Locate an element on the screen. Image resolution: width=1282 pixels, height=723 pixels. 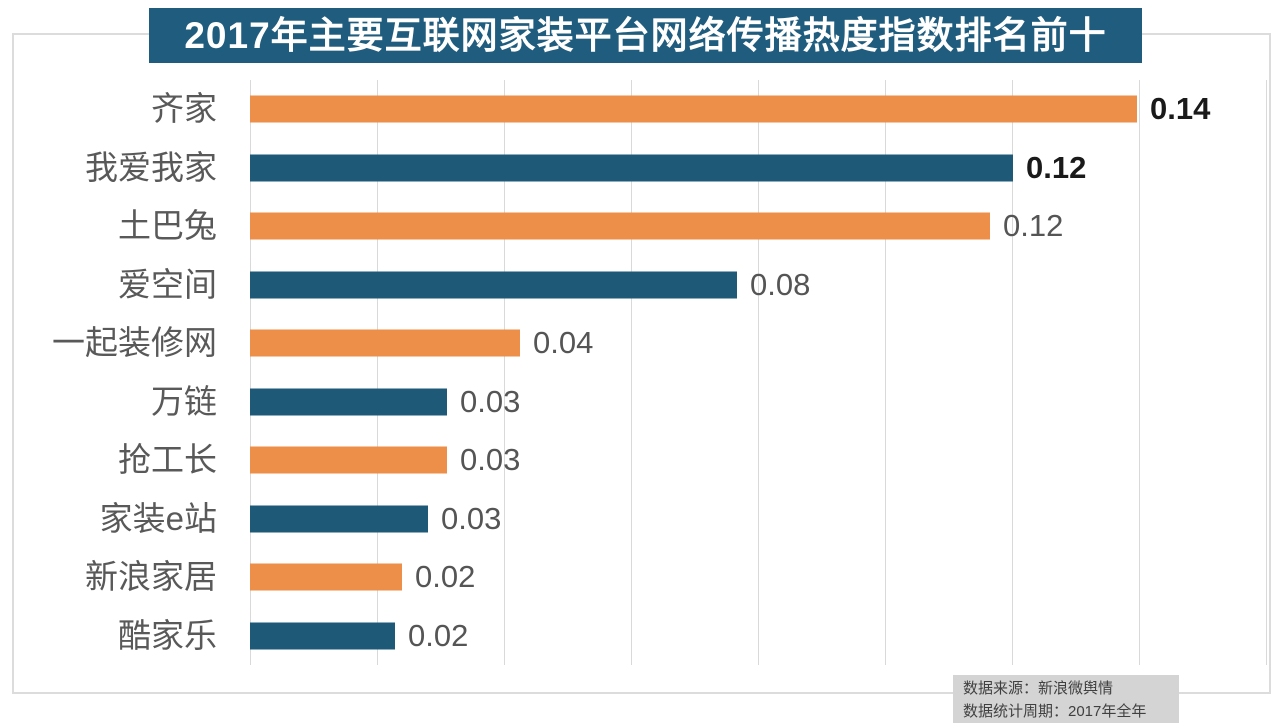
category-label: 抢工长 is located at coordinates (167, 459).